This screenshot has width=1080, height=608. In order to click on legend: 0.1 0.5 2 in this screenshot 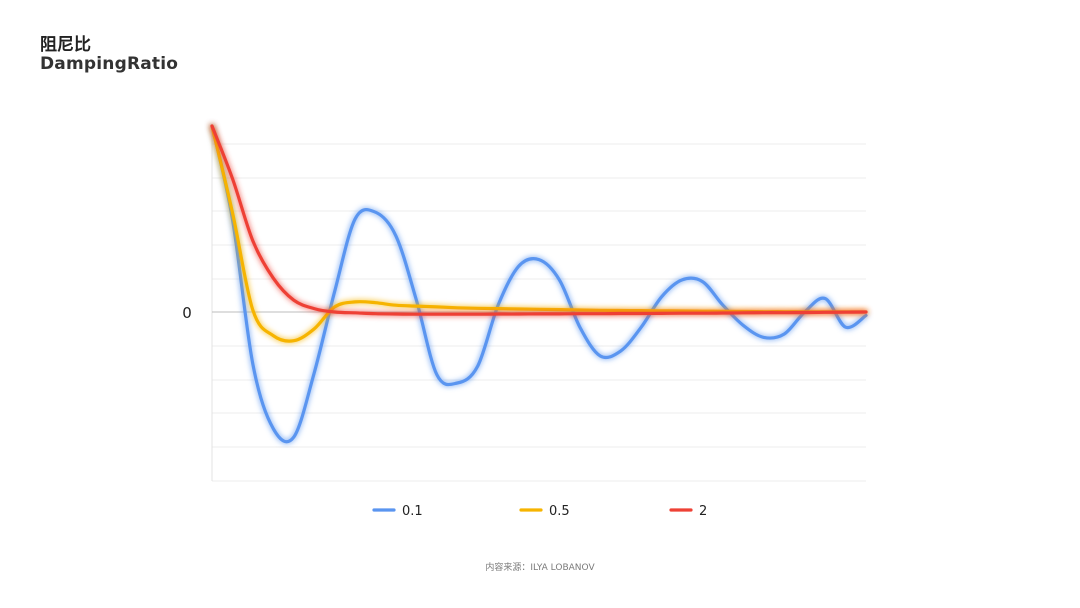, I will do `click(539, 511)`.